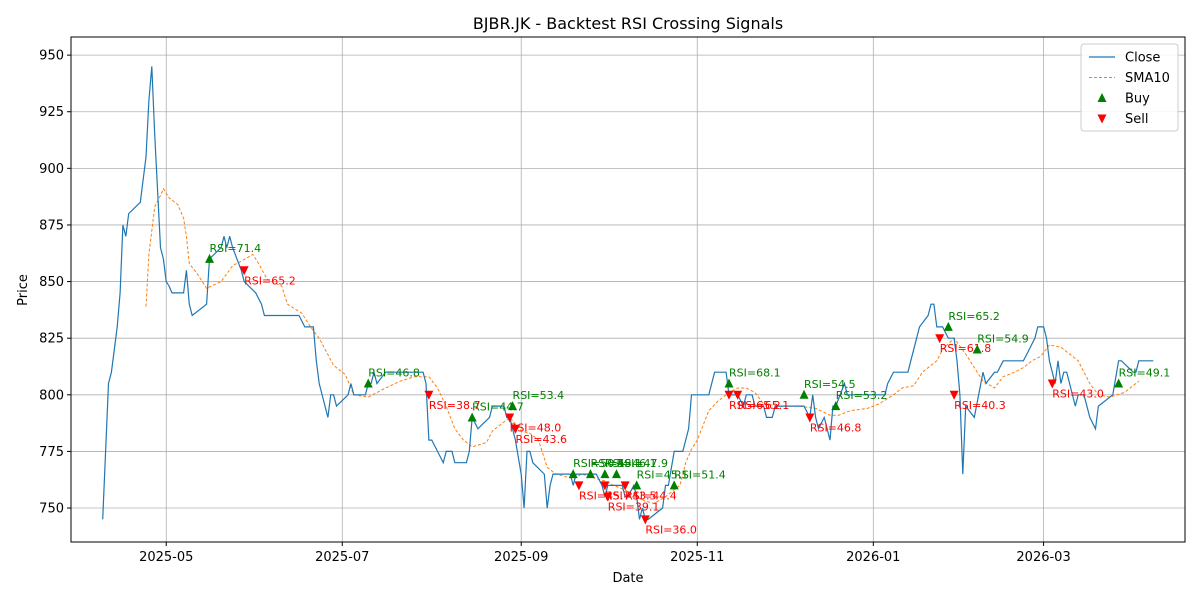 The height and width of the screenshot is (600, 1200). I want to click on buy-signal-label: RSI=68.1, so click(755, 372).